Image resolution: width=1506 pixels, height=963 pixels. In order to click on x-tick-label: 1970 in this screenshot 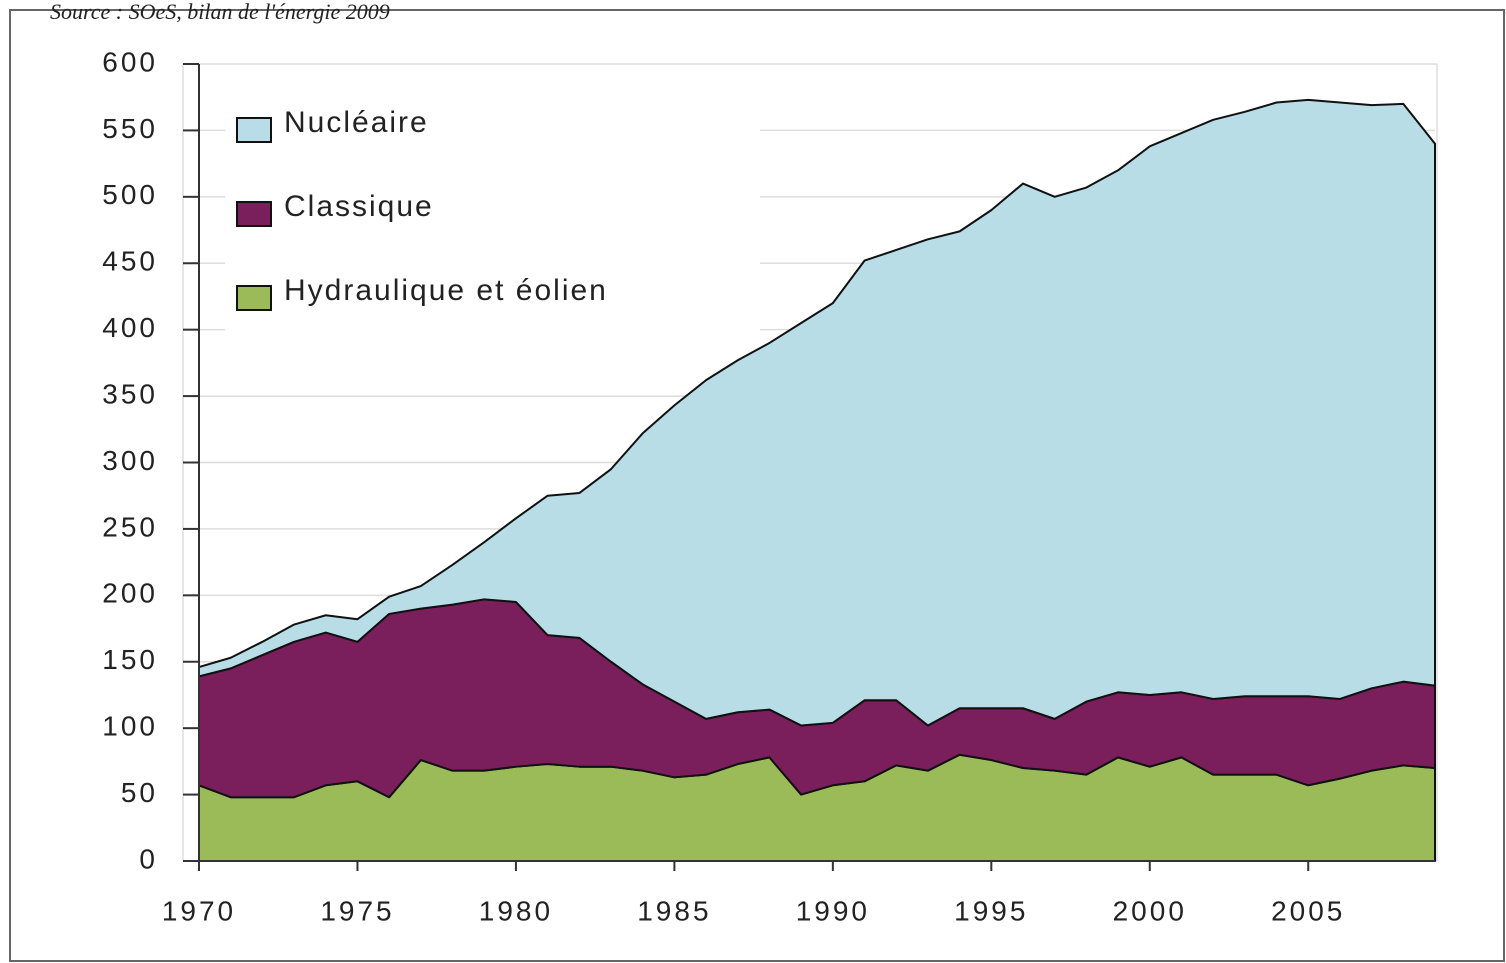, I will do `click(199, 910)`.